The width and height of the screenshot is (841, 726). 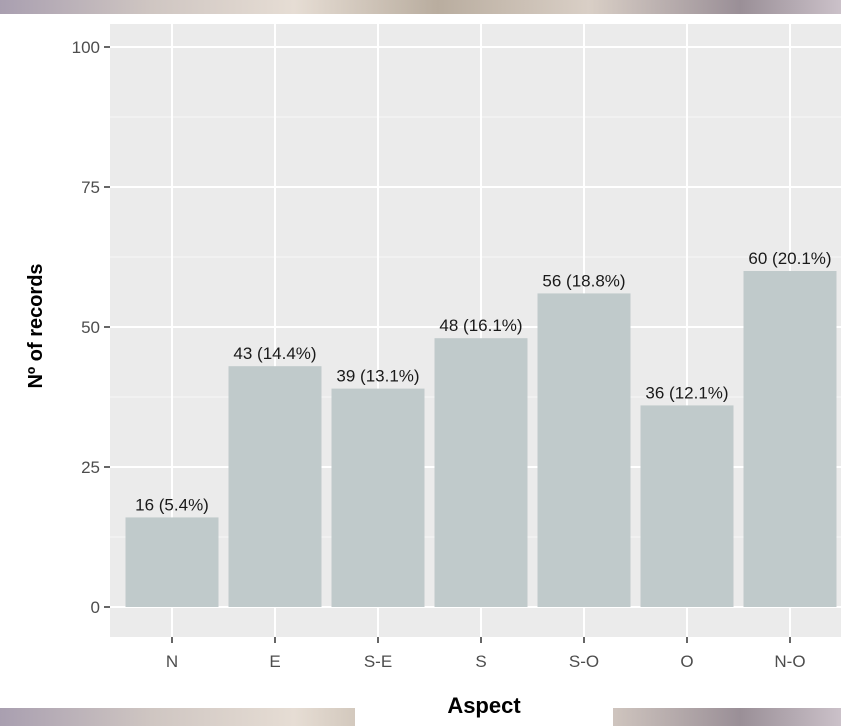 What do you see at coordinates (481, 472) in the screenshot?
I see `bar-s` at bounding box center [481, 472].